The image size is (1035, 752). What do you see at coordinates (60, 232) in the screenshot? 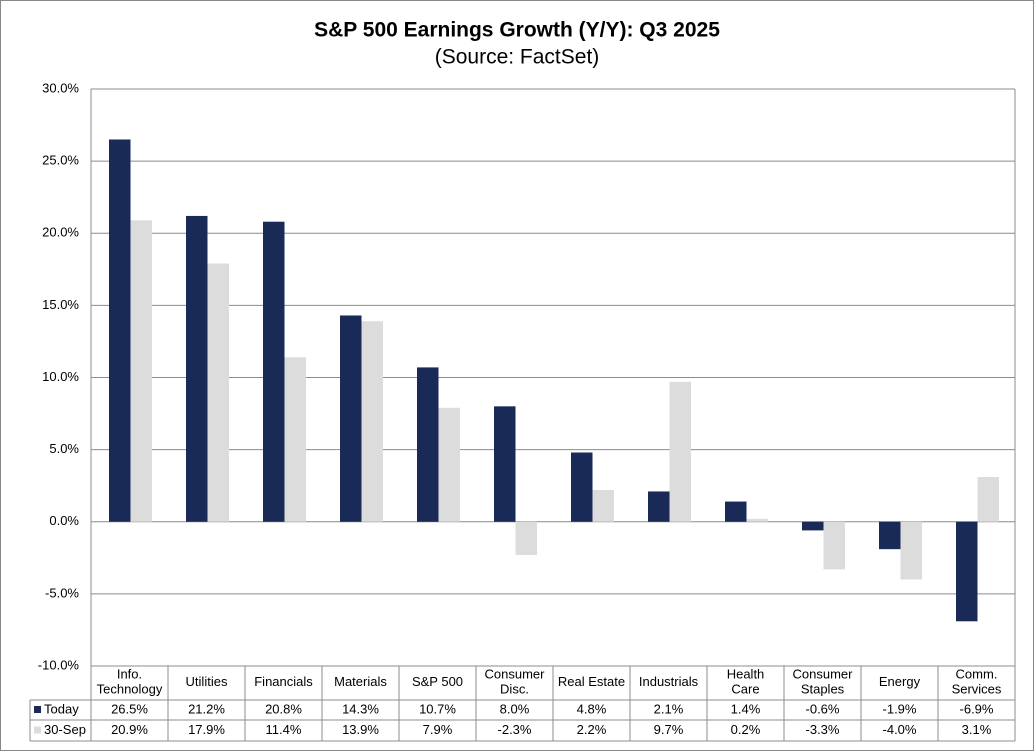
I see `y-tick-label: 20.0%` at bounding box center [60, 232].